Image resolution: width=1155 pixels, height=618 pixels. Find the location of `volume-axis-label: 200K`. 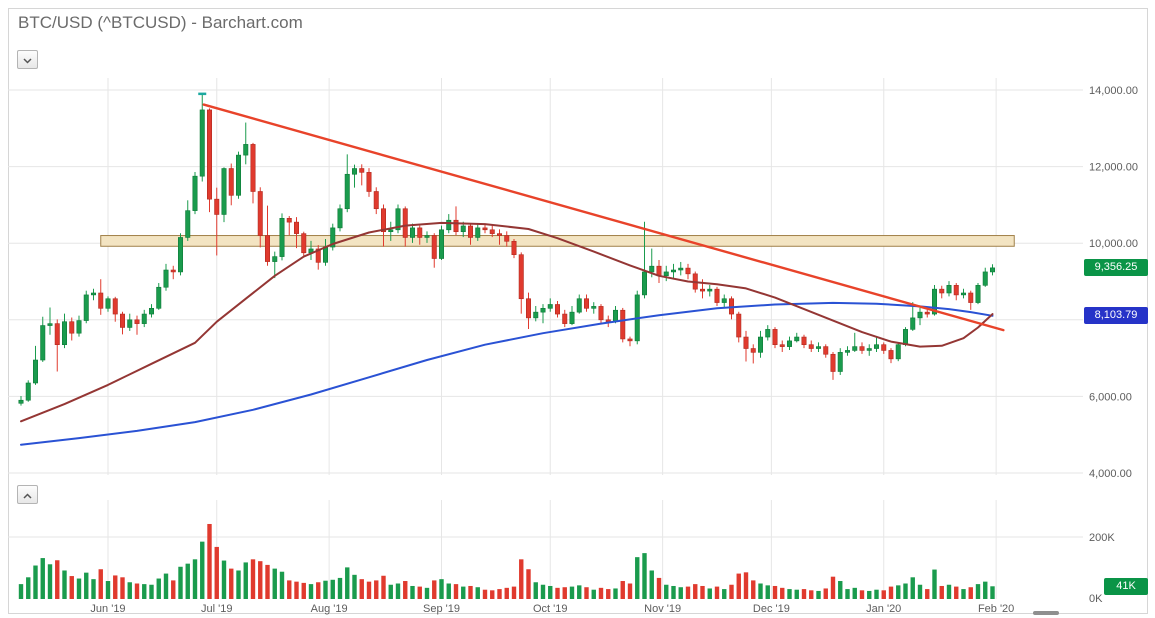

volume-axis-label: 200K is located at coordinates (1102, 538).